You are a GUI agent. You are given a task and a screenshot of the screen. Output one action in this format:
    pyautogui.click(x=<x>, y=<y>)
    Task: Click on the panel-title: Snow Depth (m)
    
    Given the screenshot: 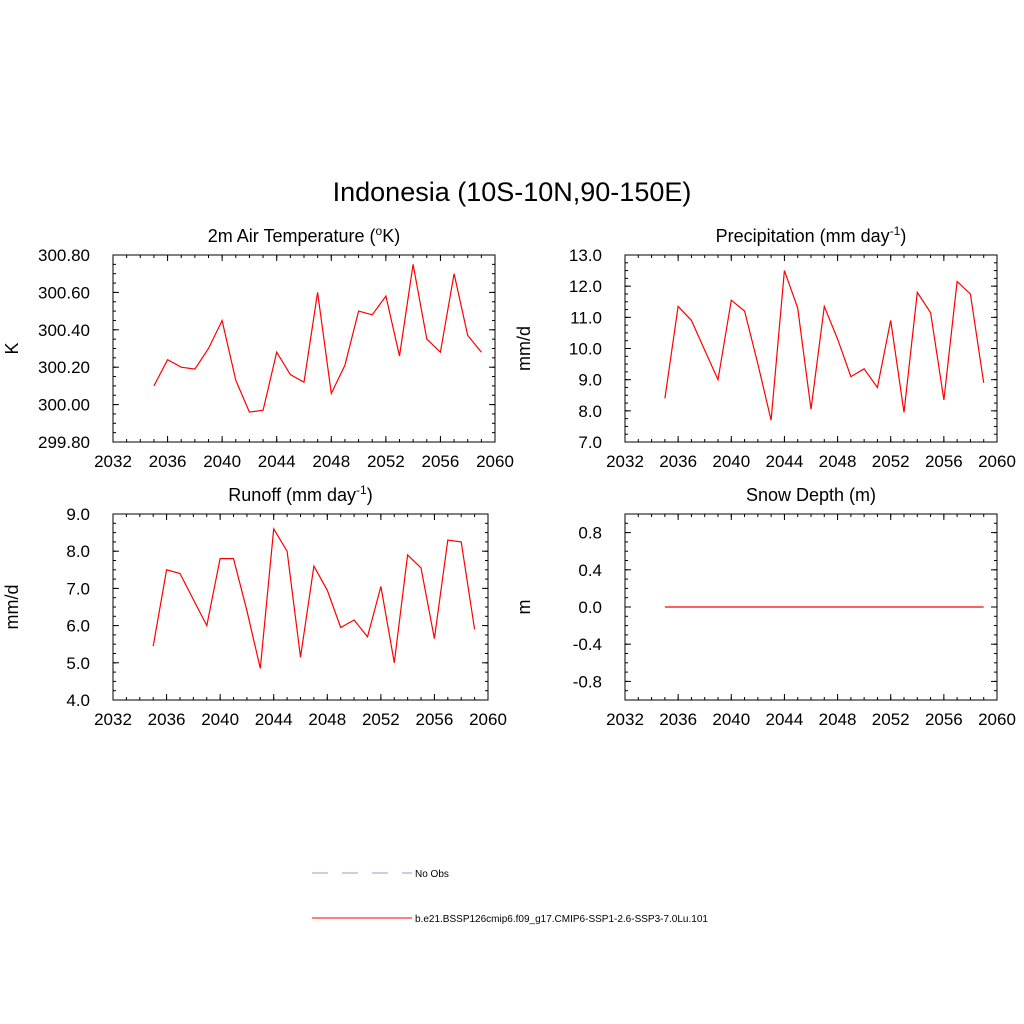 What is the action you would take?
    pyautogui.click(x=811, y=495)
    